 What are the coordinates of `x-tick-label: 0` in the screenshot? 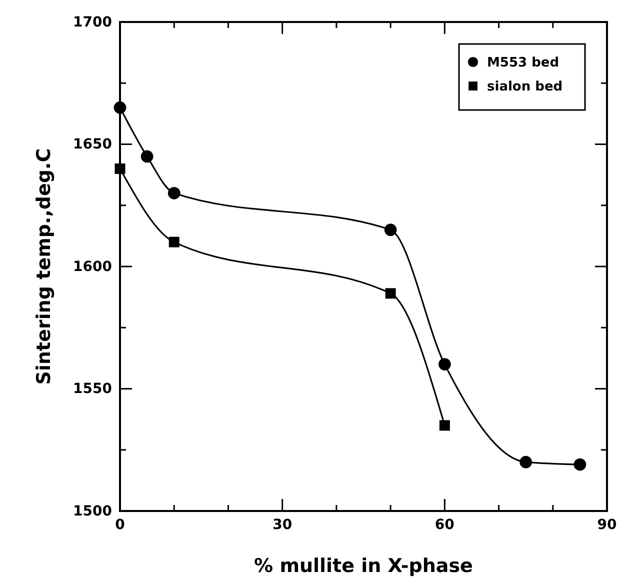 It's located at (120, 524).